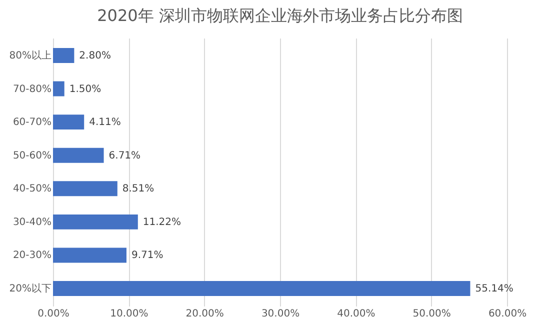 The height and width of the screenshot is (324, 555). I want to click on x-tick-label: 10.00%, so click(129, 314).